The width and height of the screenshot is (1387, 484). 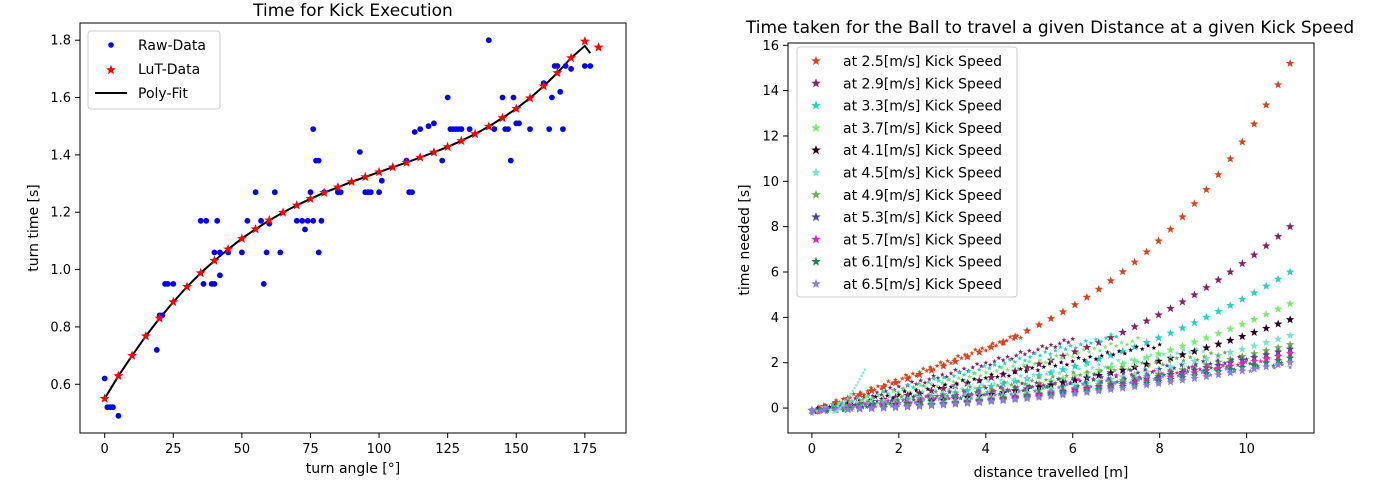 I want to click on legend-label-raw-data: Raw-Data, so click(x=172, y=46).